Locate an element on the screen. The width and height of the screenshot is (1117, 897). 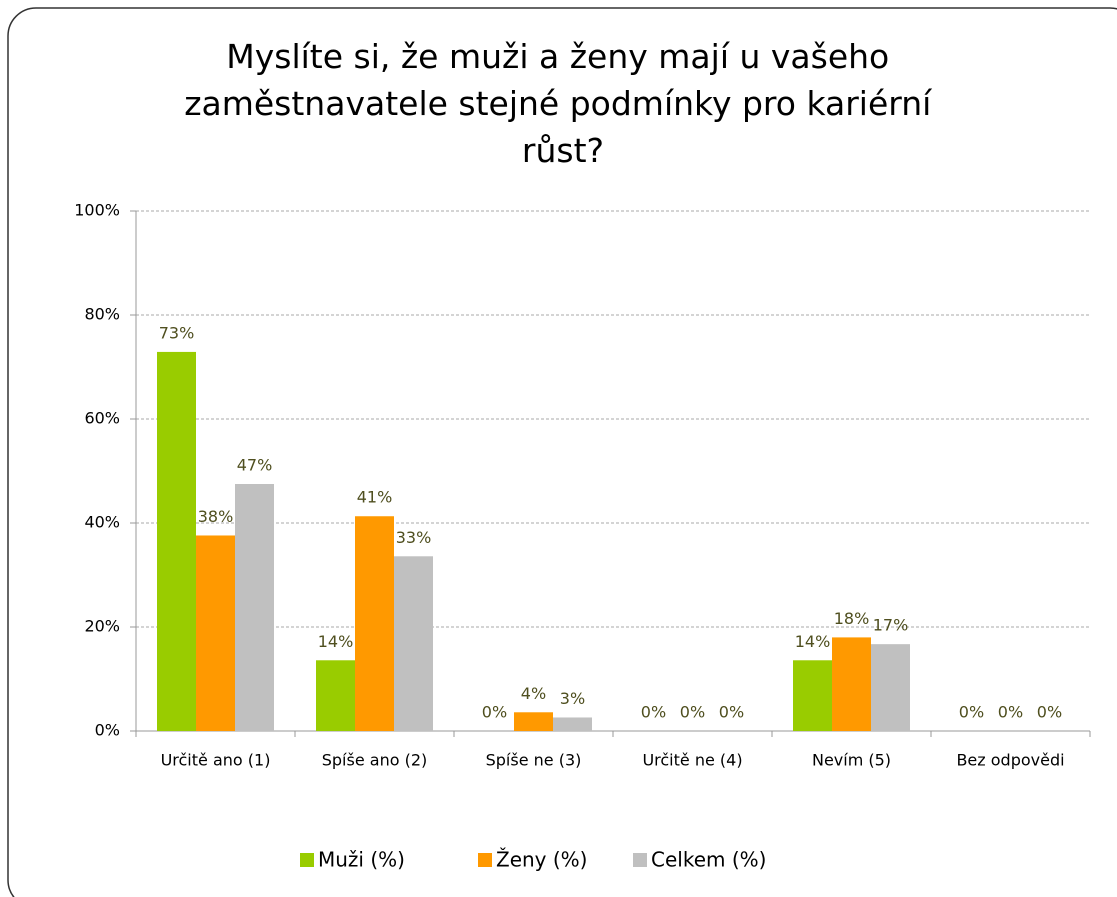
value-label: 33% is located at coordinates (414, 537).